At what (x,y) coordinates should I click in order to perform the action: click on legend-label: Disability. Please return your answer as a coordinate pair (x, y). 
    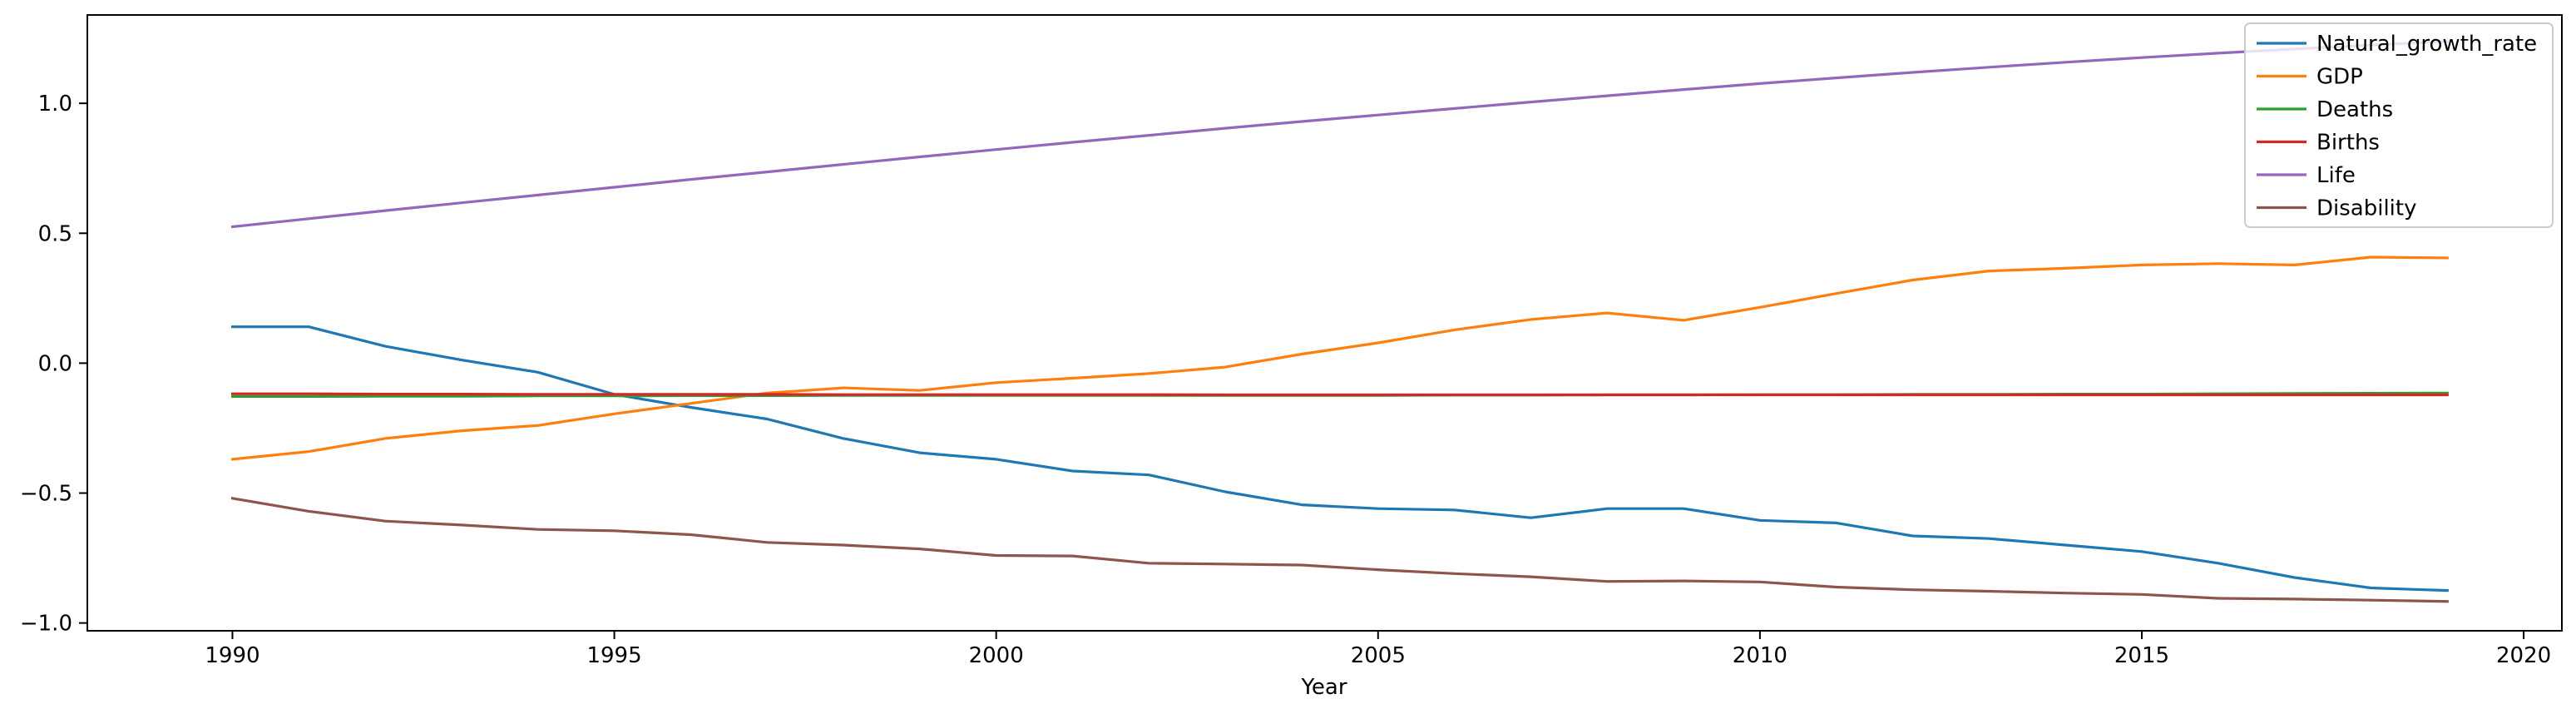
    Looking at the image, I should click on (2366, 208).